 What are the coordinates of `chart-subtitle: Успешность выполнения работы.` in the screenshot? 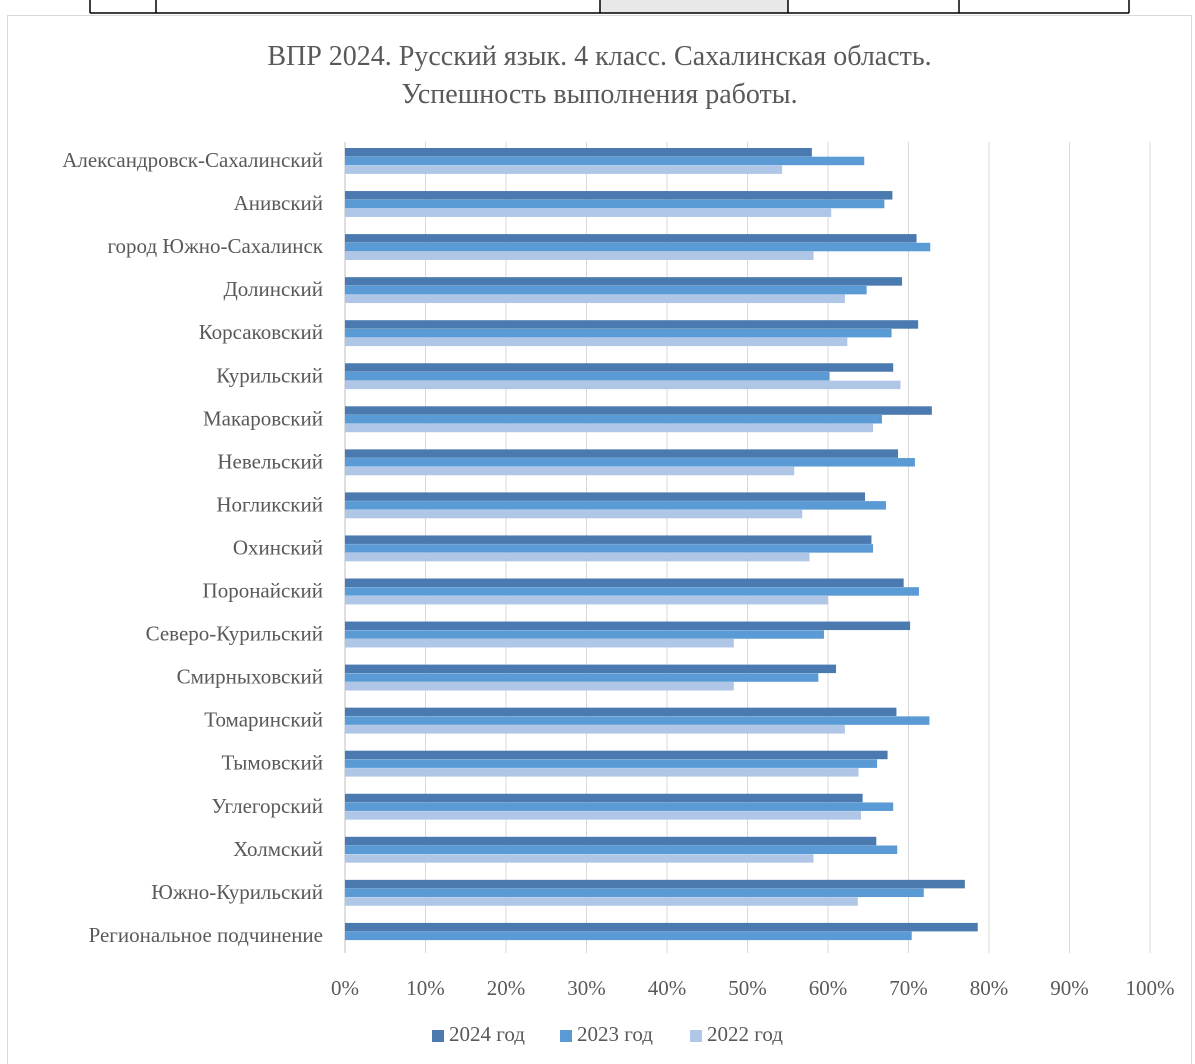 It's located at (599, 94).